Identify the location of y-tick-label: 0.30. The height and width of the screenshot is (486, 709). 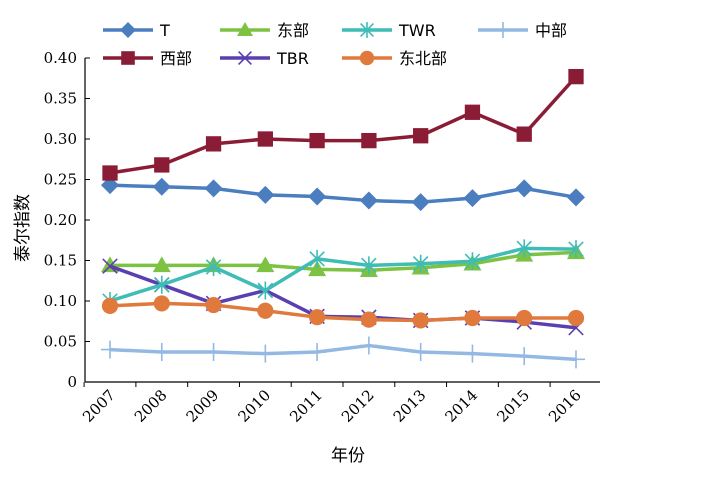
(60, 139).